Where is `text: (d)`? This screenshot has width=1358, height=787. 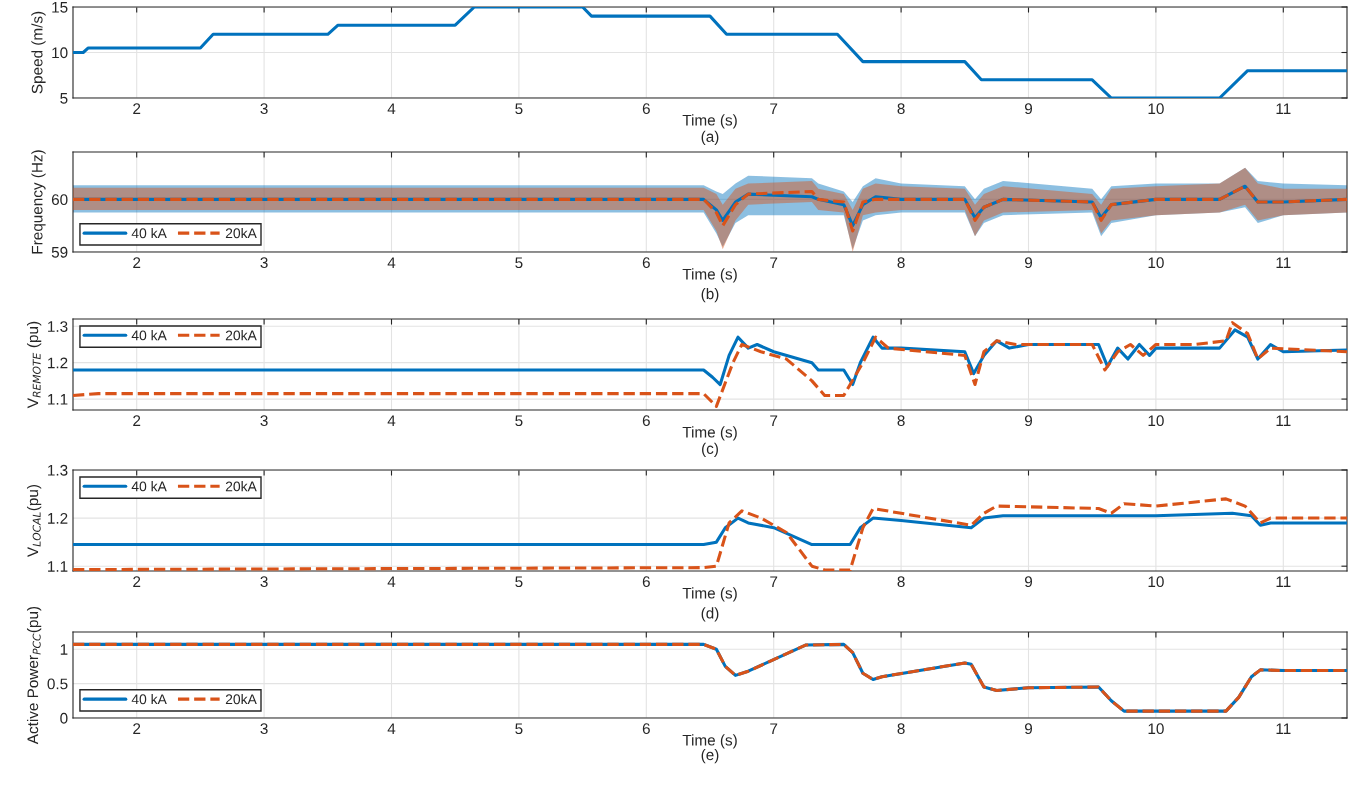
text: (d) is located at coordinates (710, 614).